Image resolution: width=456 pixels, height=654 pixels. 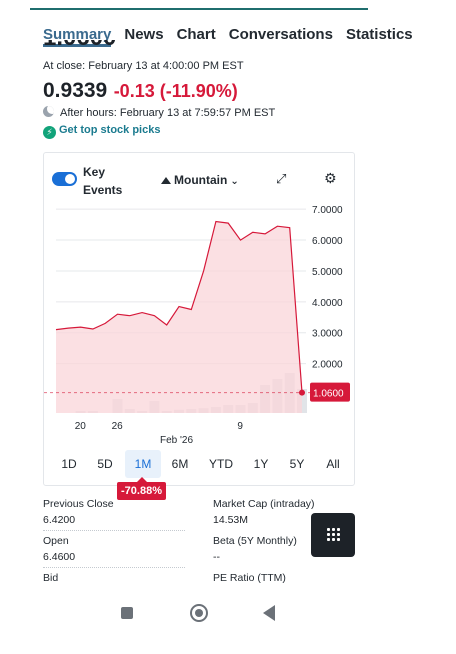 I want to click on range-selector: 1D 5D 1M 6M YTD 1Y 5Y All, so click(x=200, y=465).